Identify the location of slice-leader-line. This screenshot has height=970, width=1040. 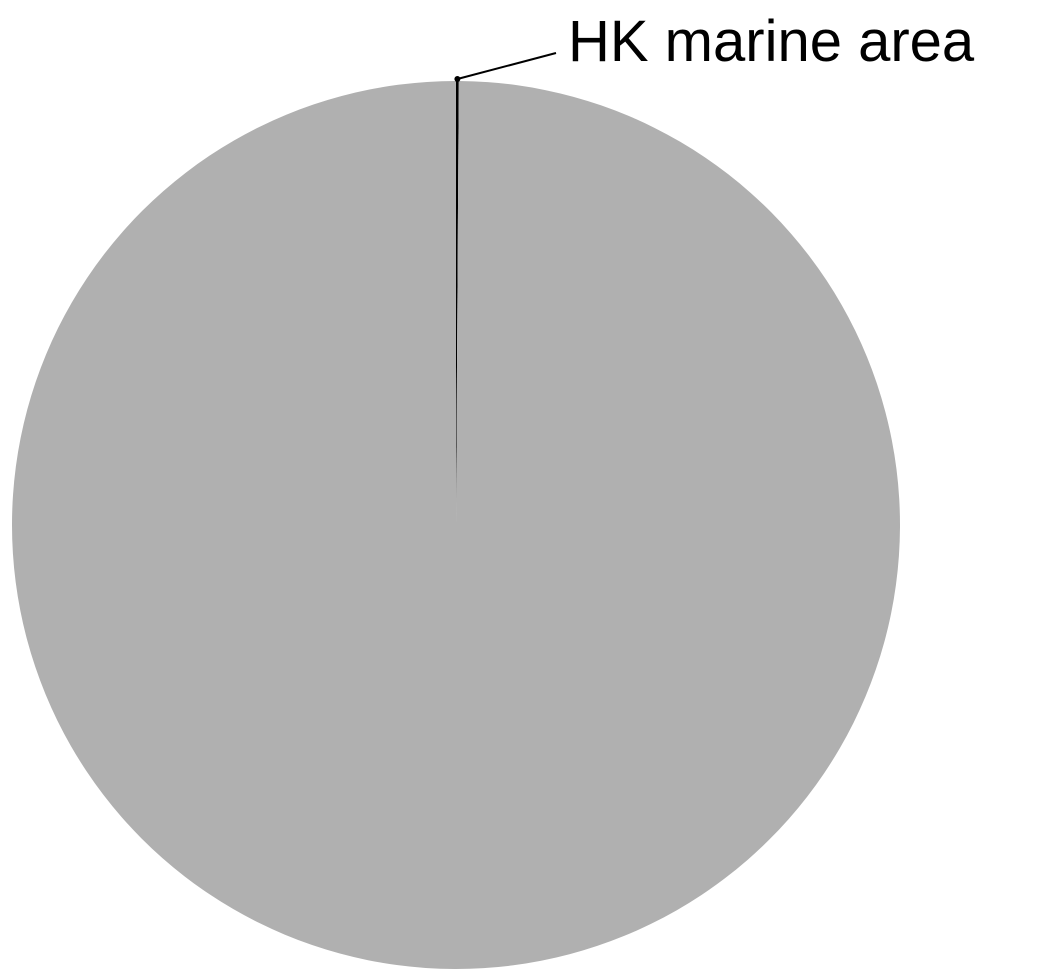
(507, 66).